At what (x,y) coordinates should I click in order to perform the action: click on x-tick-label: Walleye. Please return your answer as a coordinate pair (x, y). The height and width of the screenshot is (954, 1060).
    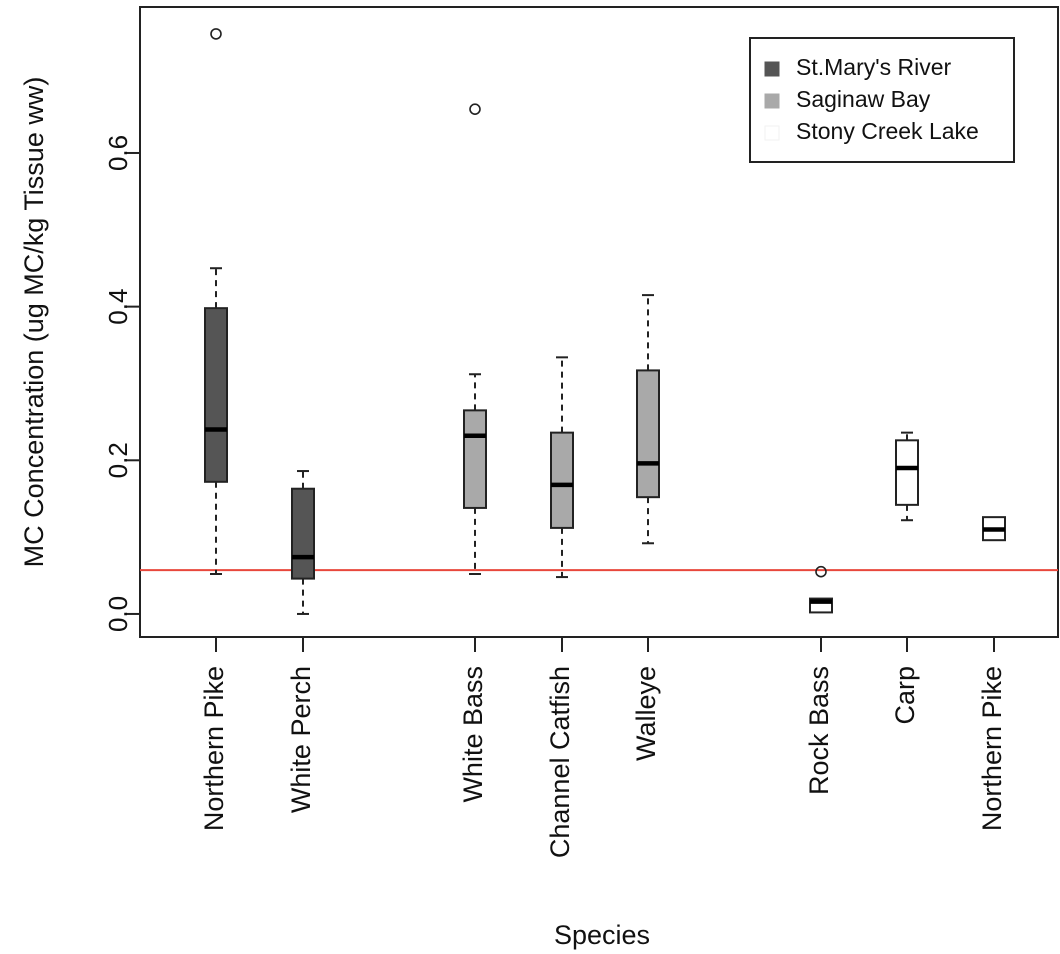
    Looking at the image, I should click on (646, 713).